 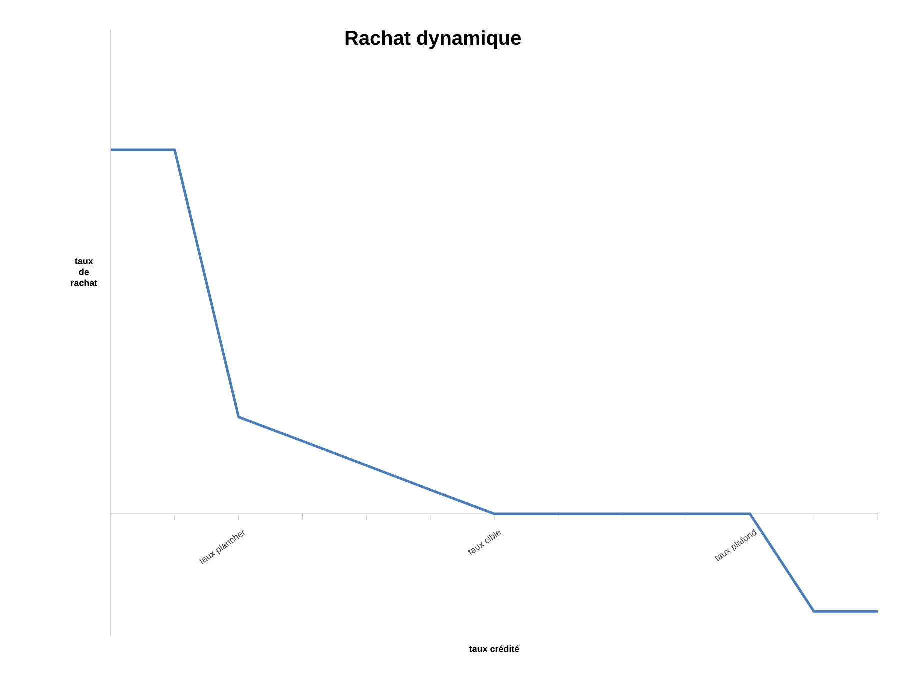 I want to click on x-axis-title: taux crédité, so click(x=494, y=649).